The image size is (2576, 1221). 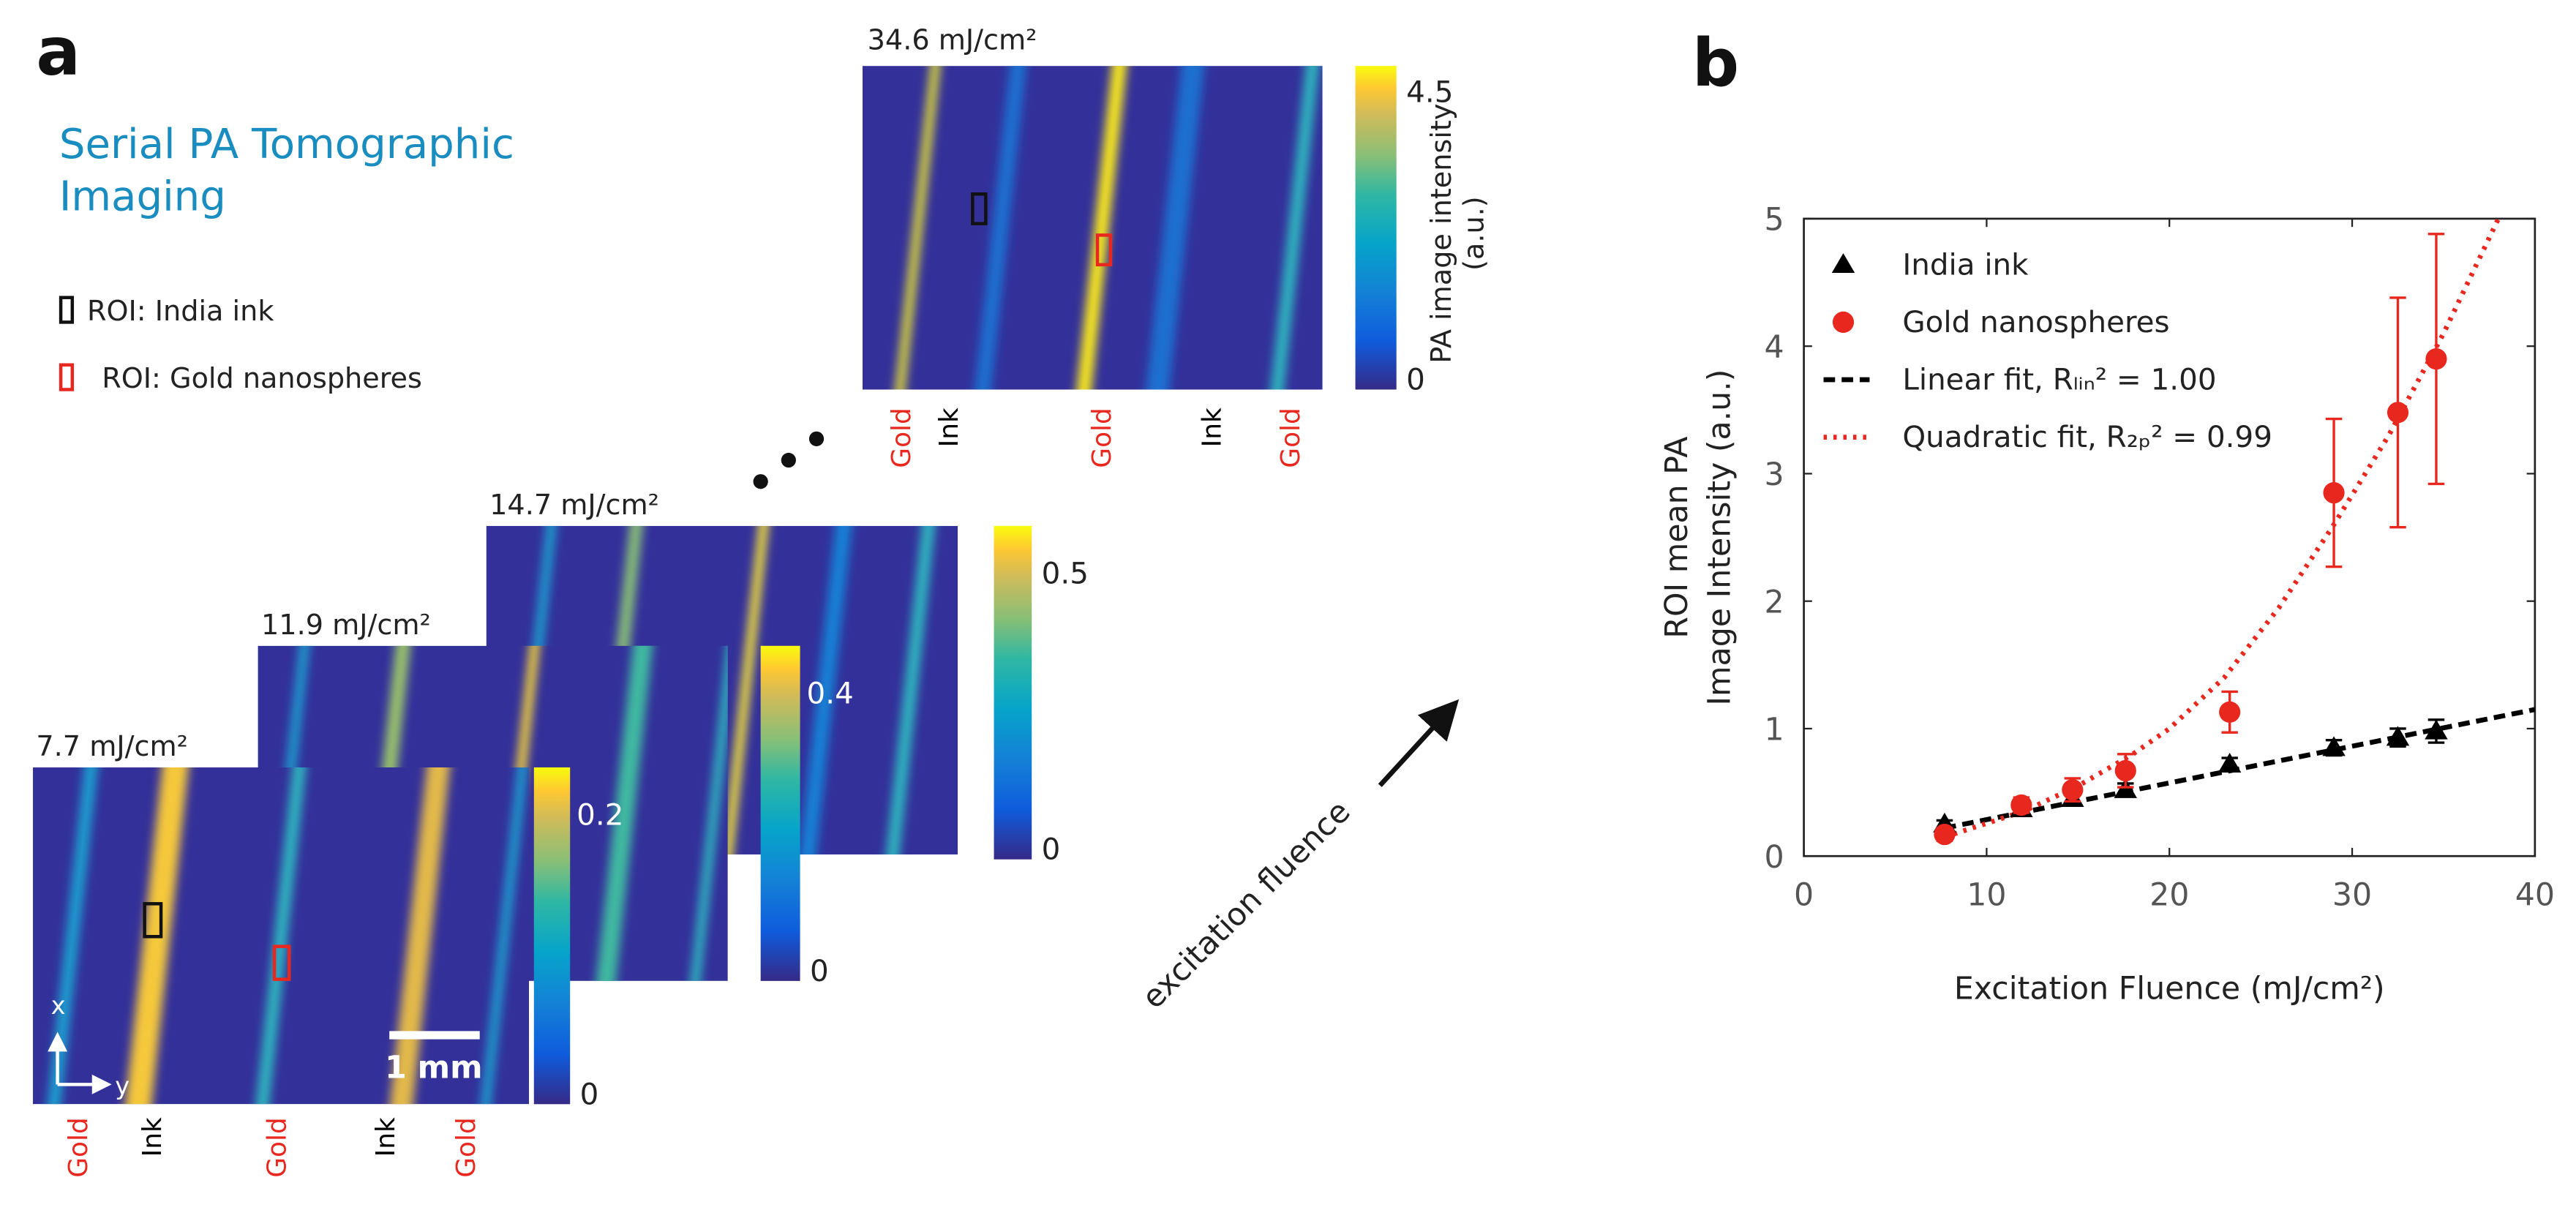 What do you see at coordinates (1775, 602) in the screenshot?
I see `y-tick-label: 2` at bounding box center [1775, 602].